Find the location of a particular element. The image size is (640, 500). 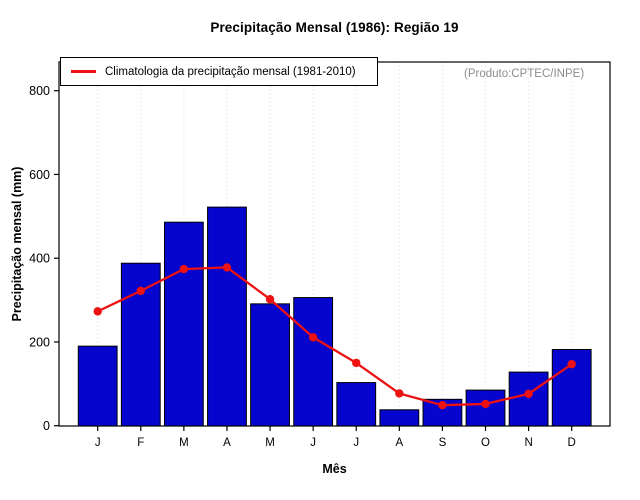

y-tick-label-800: 800 is located at coordinates (39, 91).